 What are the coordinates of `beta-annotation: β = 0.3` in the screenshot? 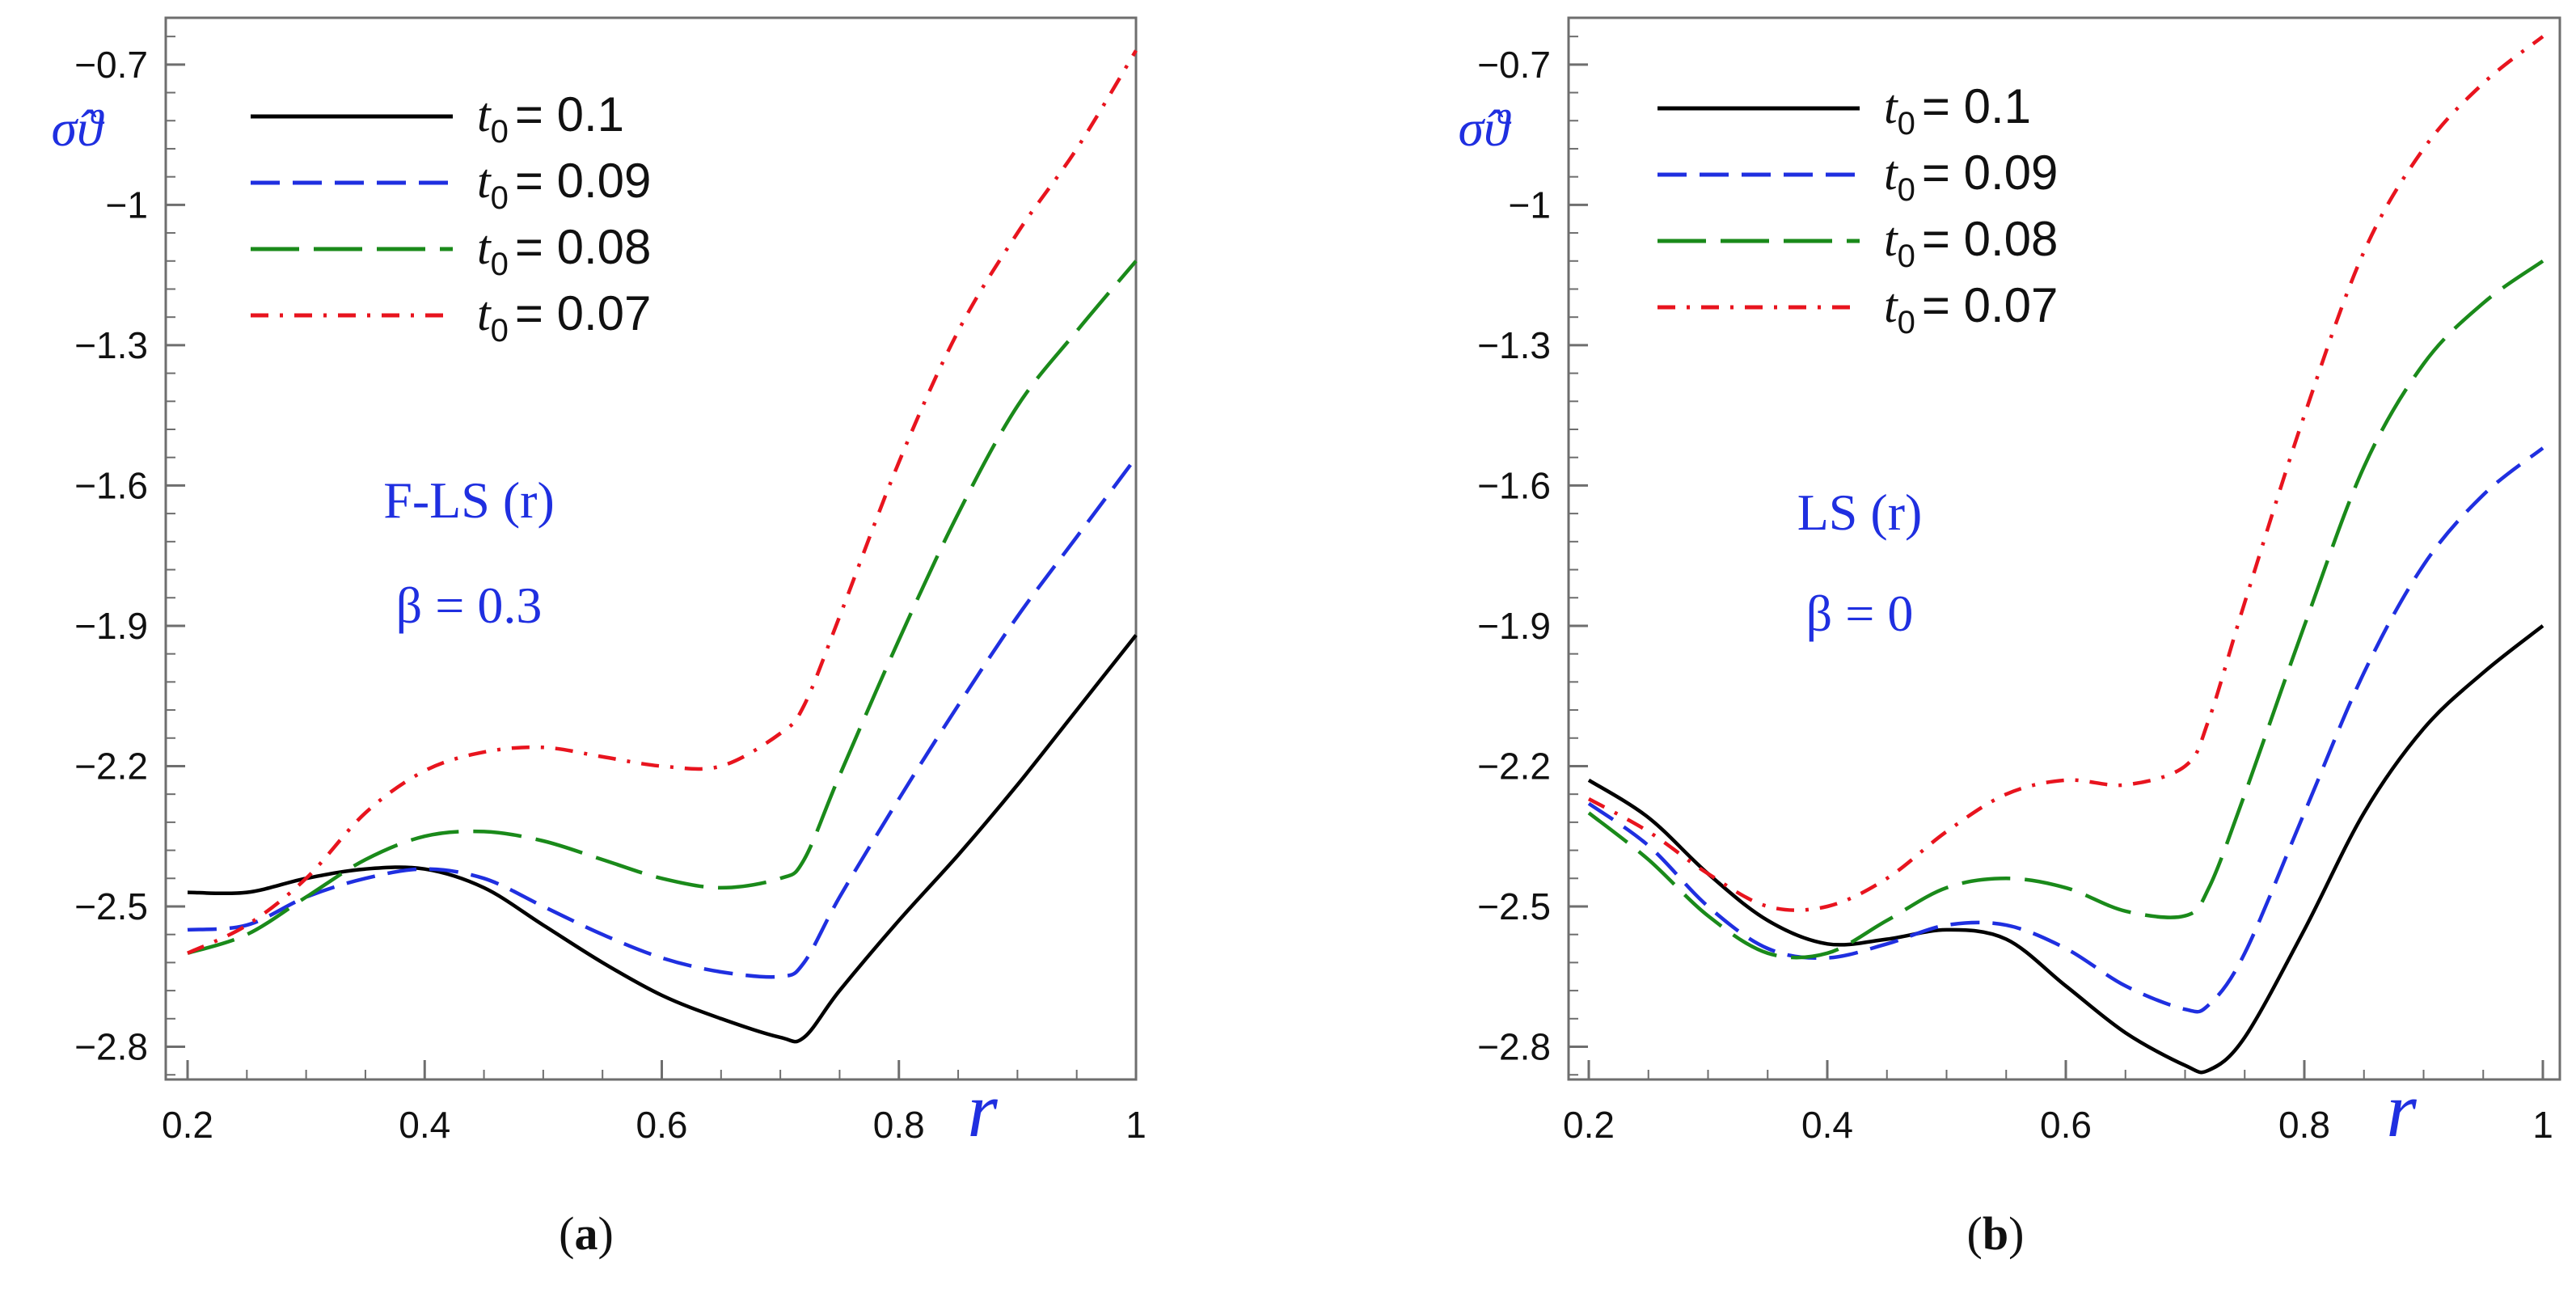 It's located at (469, 605).